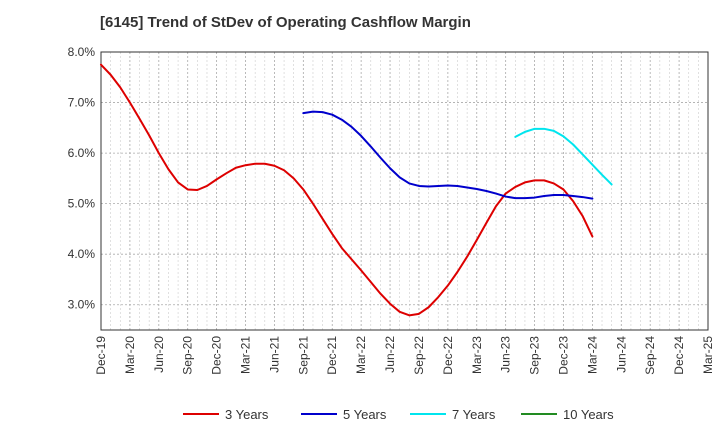 This screenshot has height=440, width=720. I want to click on legend-label: 10 Years, so click(588, 414).